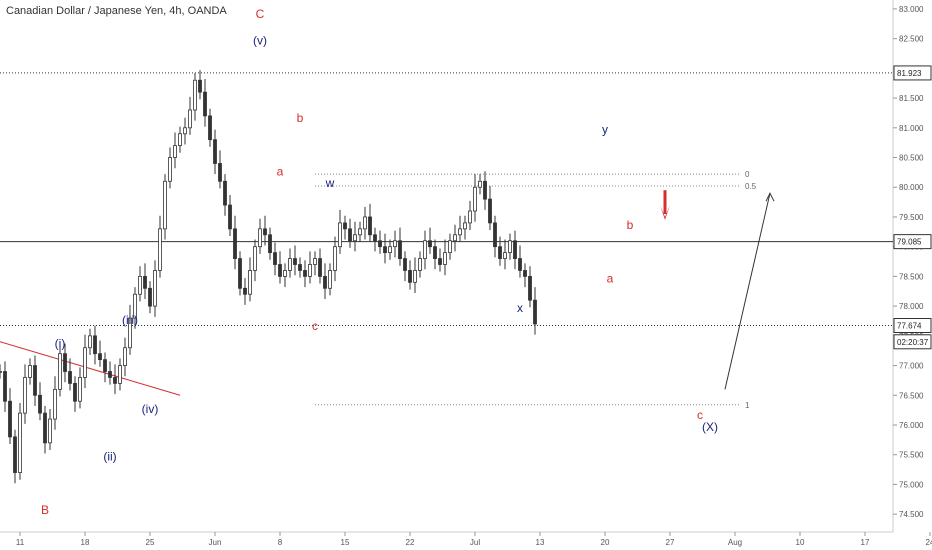 The image size is (932, 550). What do you see at coordinates (710, 427) in the screenshot?
I see `wave-label: (X)` at bounding box center [710, 427].